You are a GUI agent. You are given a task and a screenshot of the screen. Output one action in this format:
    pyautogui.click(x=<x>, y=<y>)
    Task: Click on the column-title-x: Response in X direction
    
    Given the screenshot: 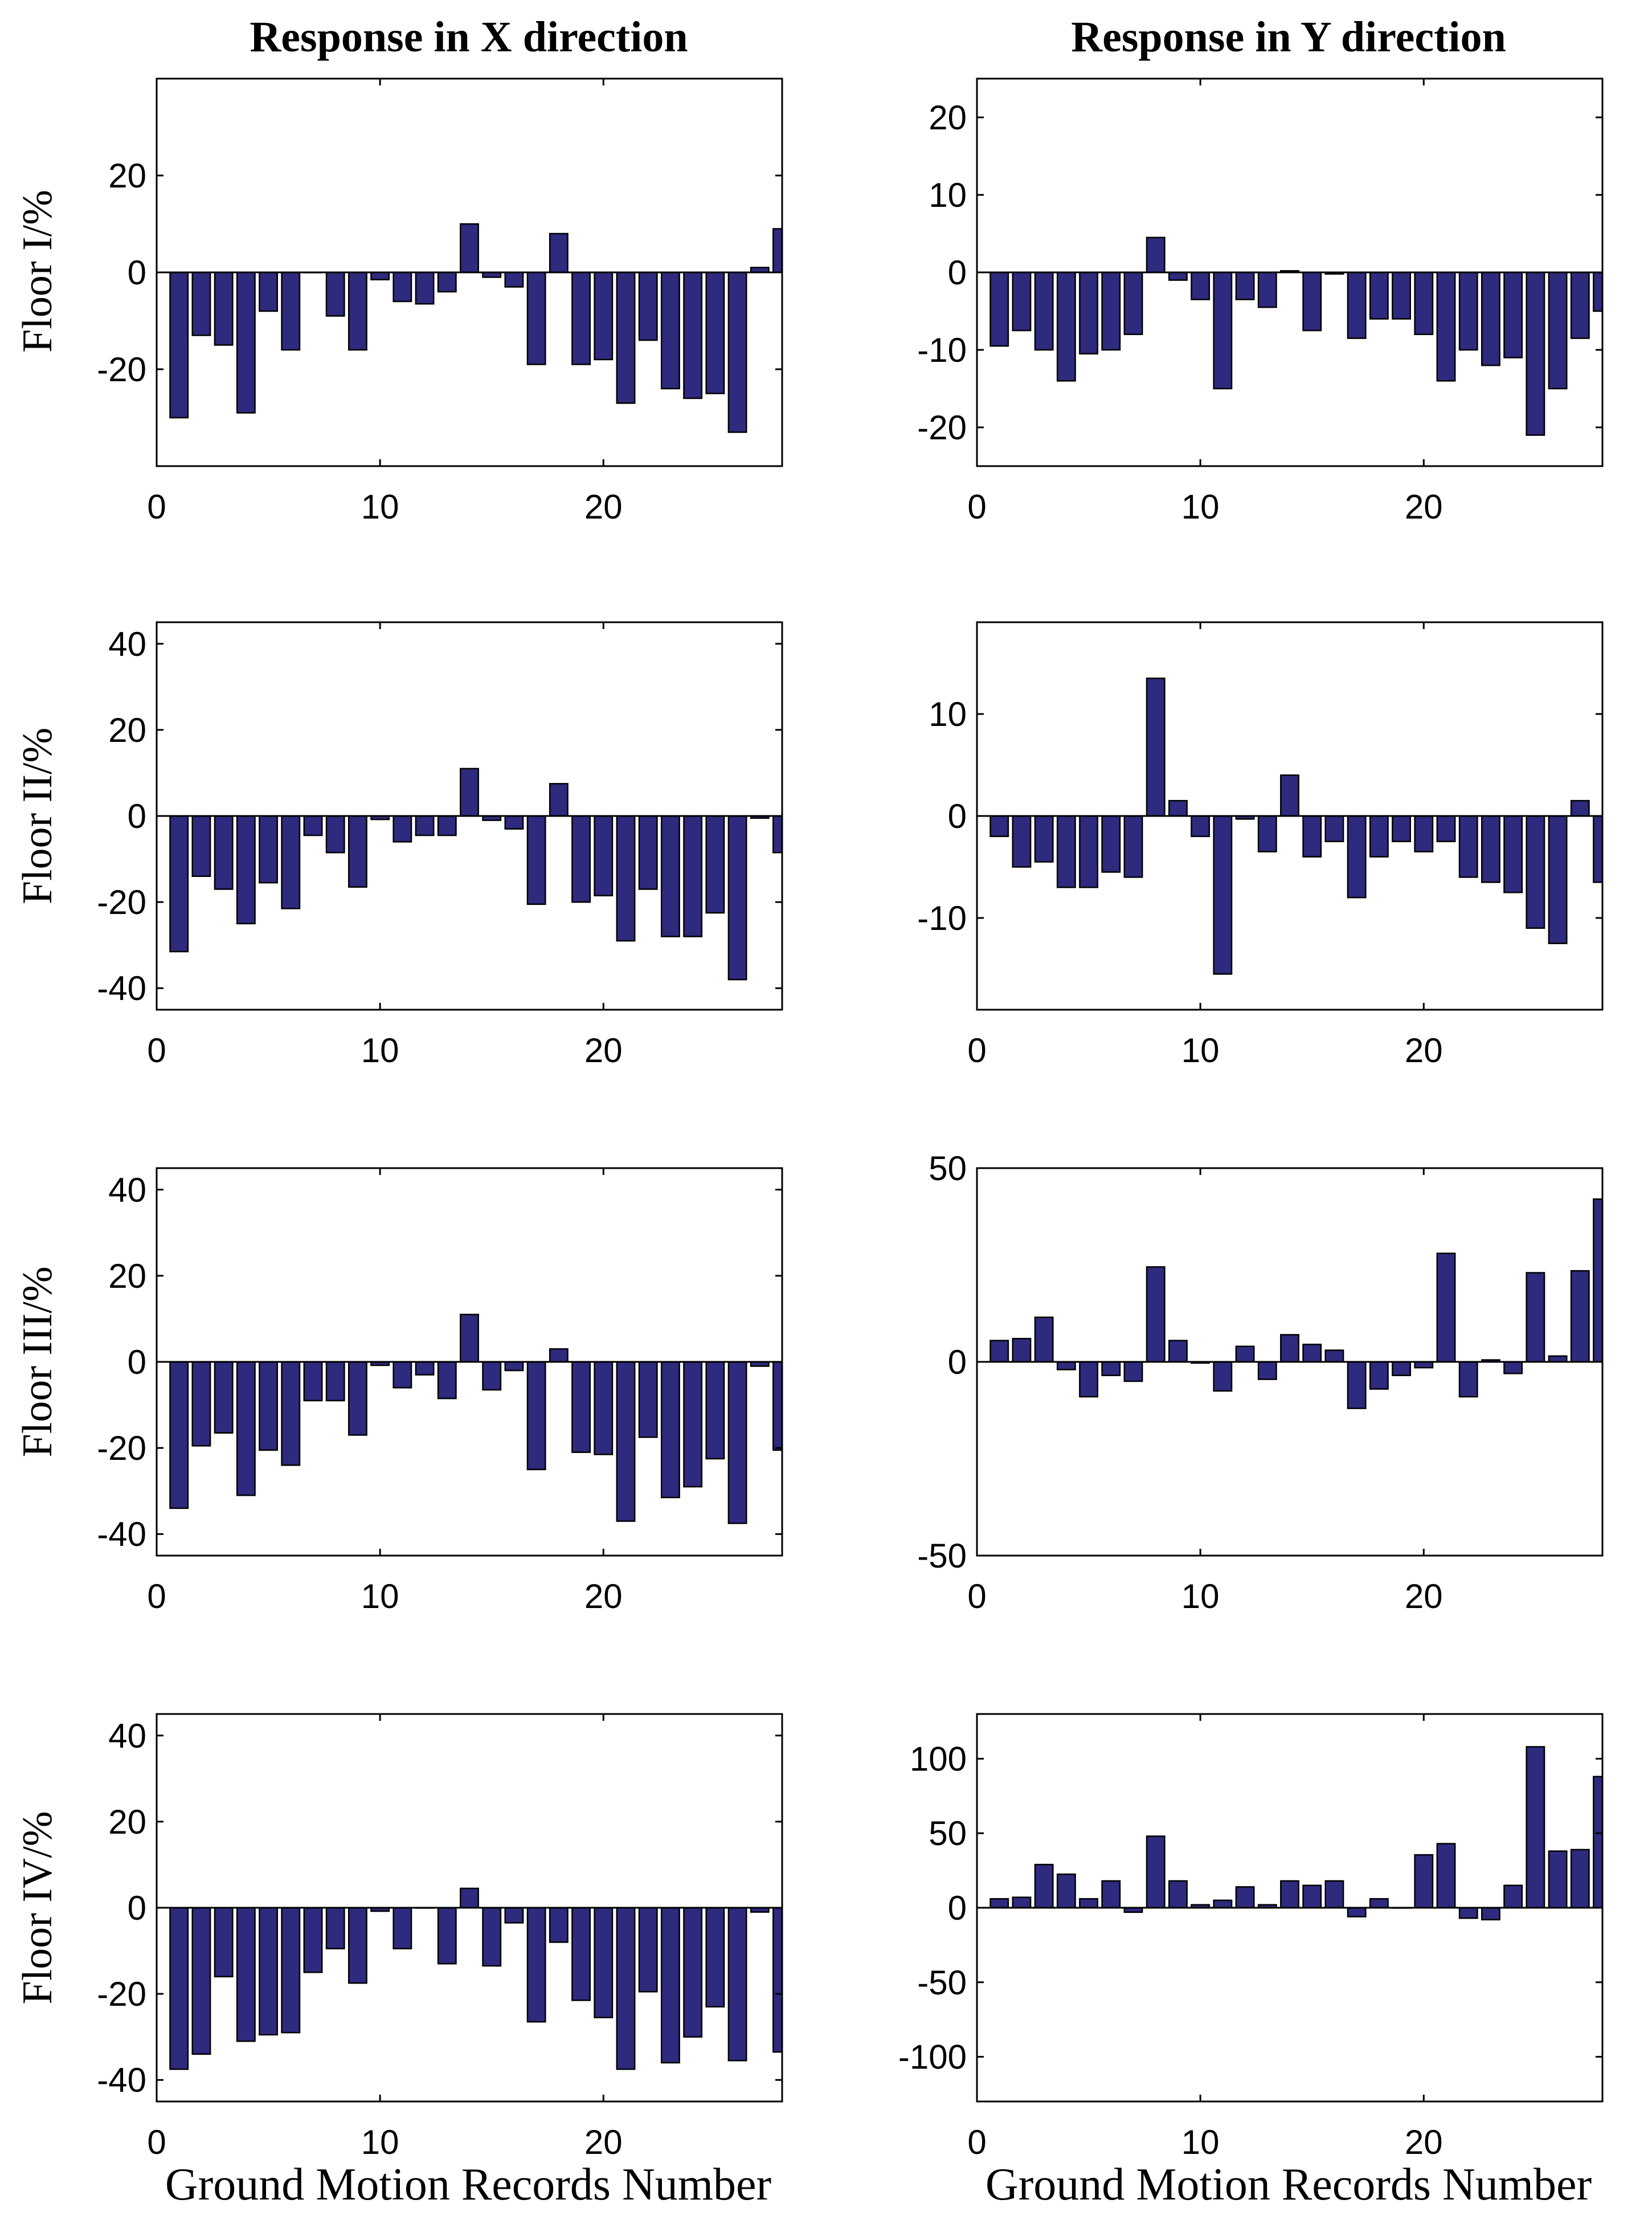 What is the action you would take?
    pyautogui.click(x=469, y=37)
    